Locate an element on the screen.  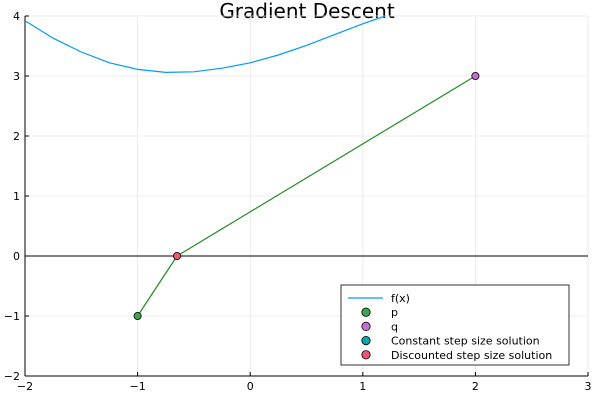
point-q is located at coordinates (475, 76).